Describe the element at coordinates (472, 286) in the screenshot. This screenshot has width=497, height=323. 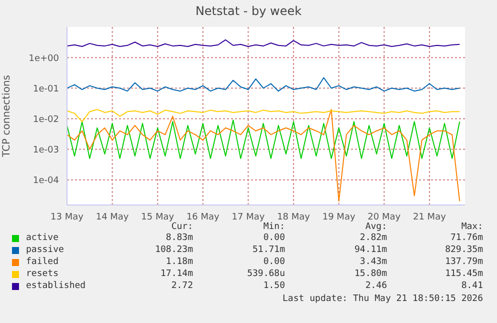
I see `text: 8.41` at that location.